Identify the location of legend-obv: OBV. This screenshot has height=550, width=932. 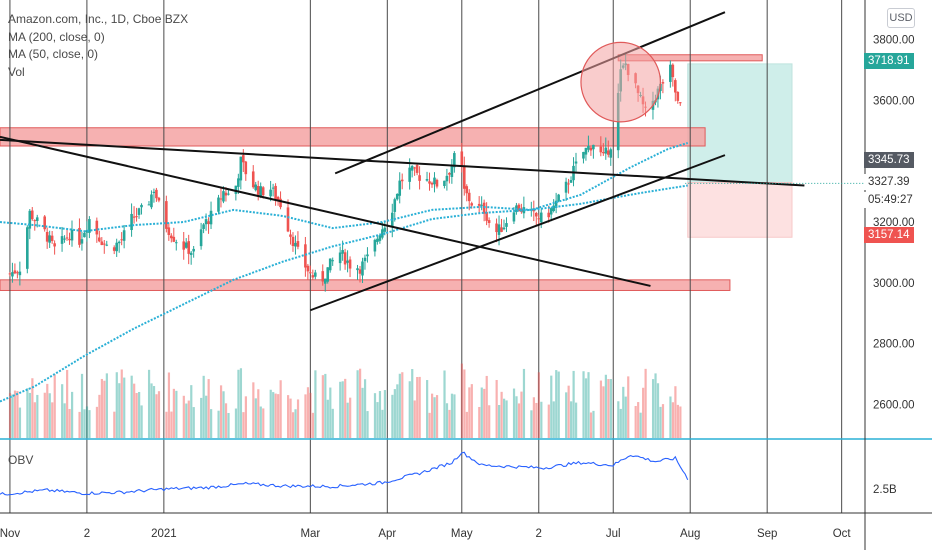
(21, 460).